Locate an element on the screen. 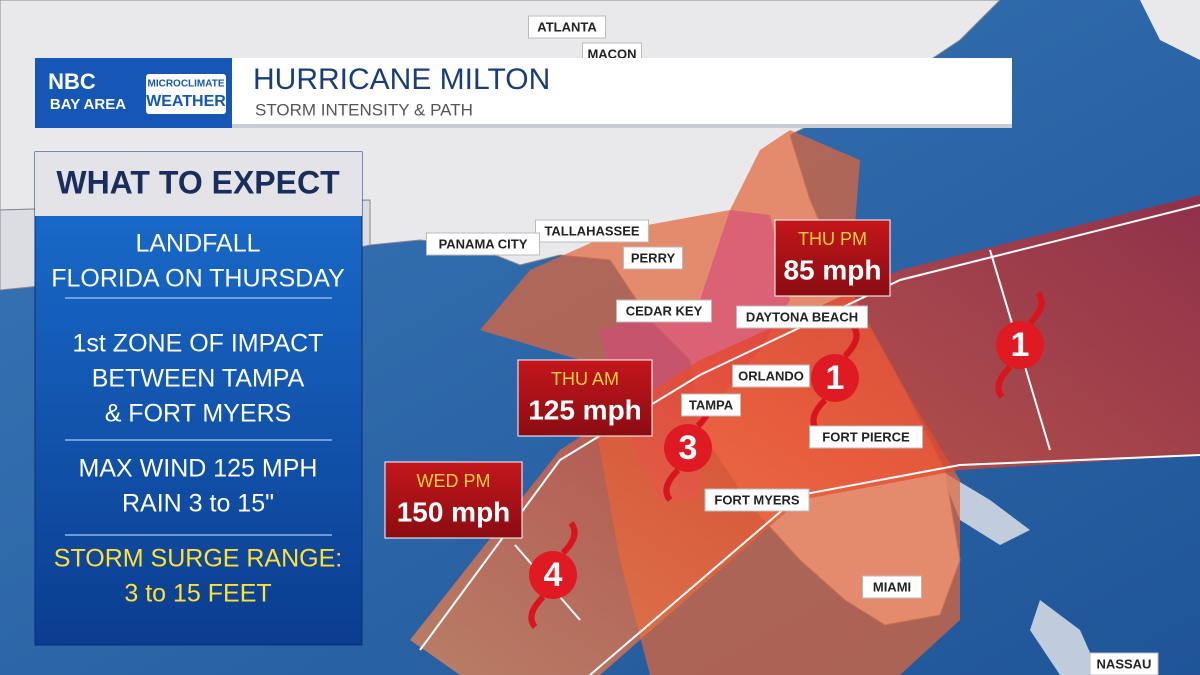 Image resolution: width=1200 pixels, height=675 pixels. city-label: ATLANTA is located at coordinates (567, 26).